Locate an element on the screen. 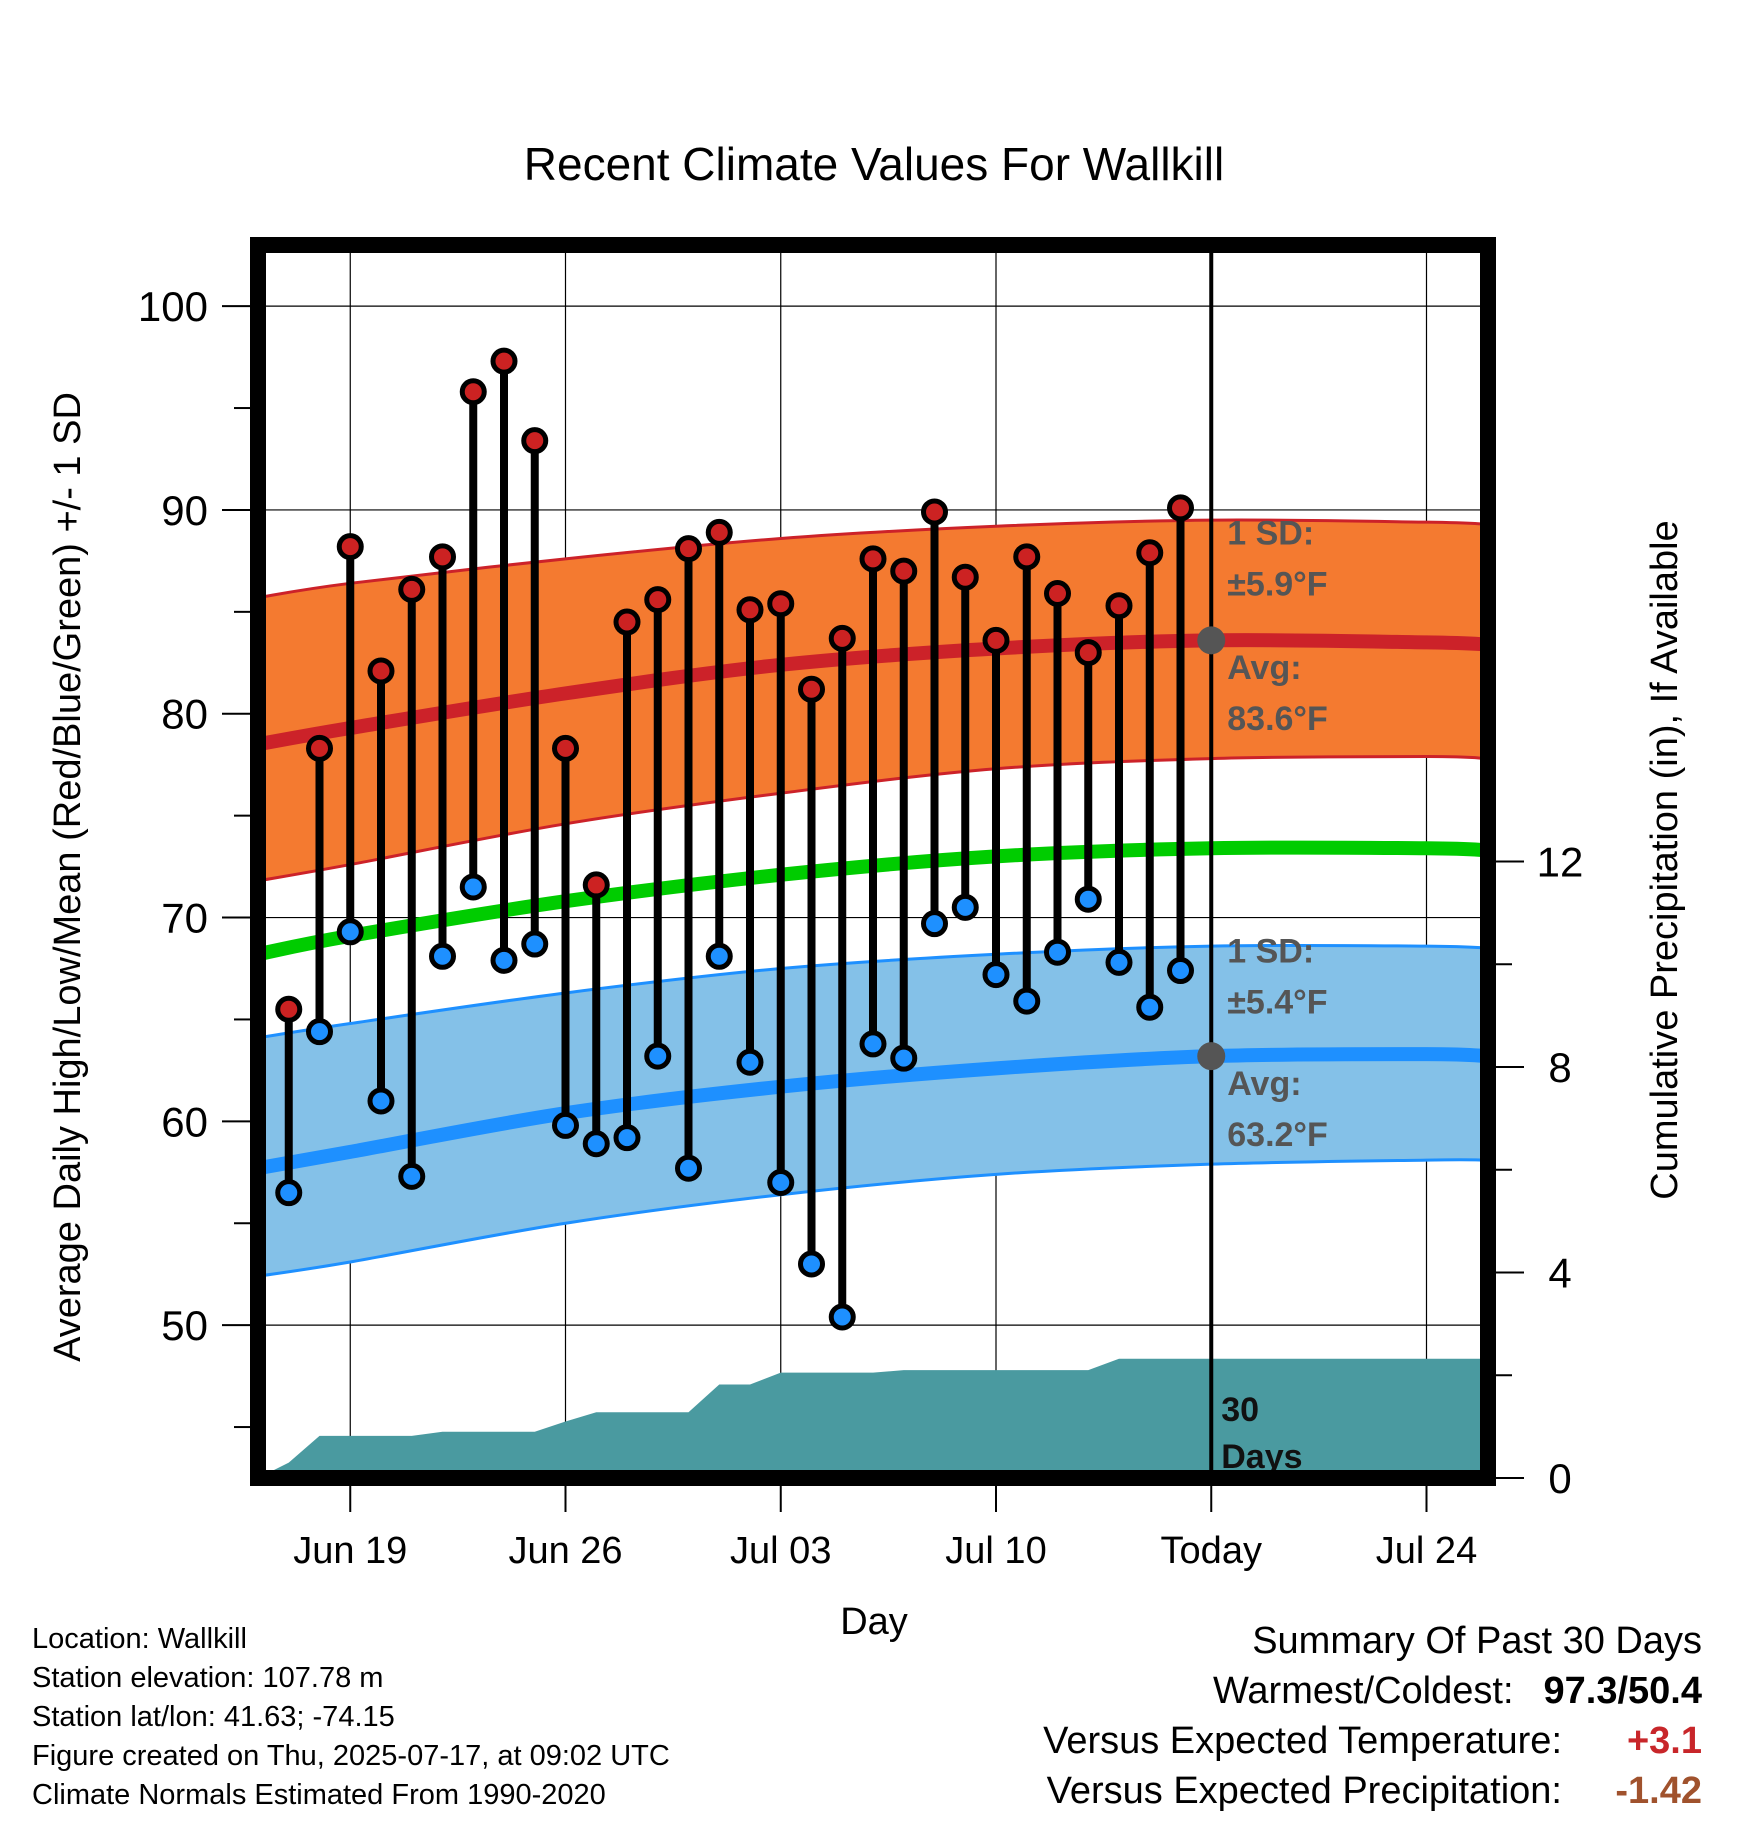  x-tick-label: Jun 26 is located at coordinates (565, 1551).